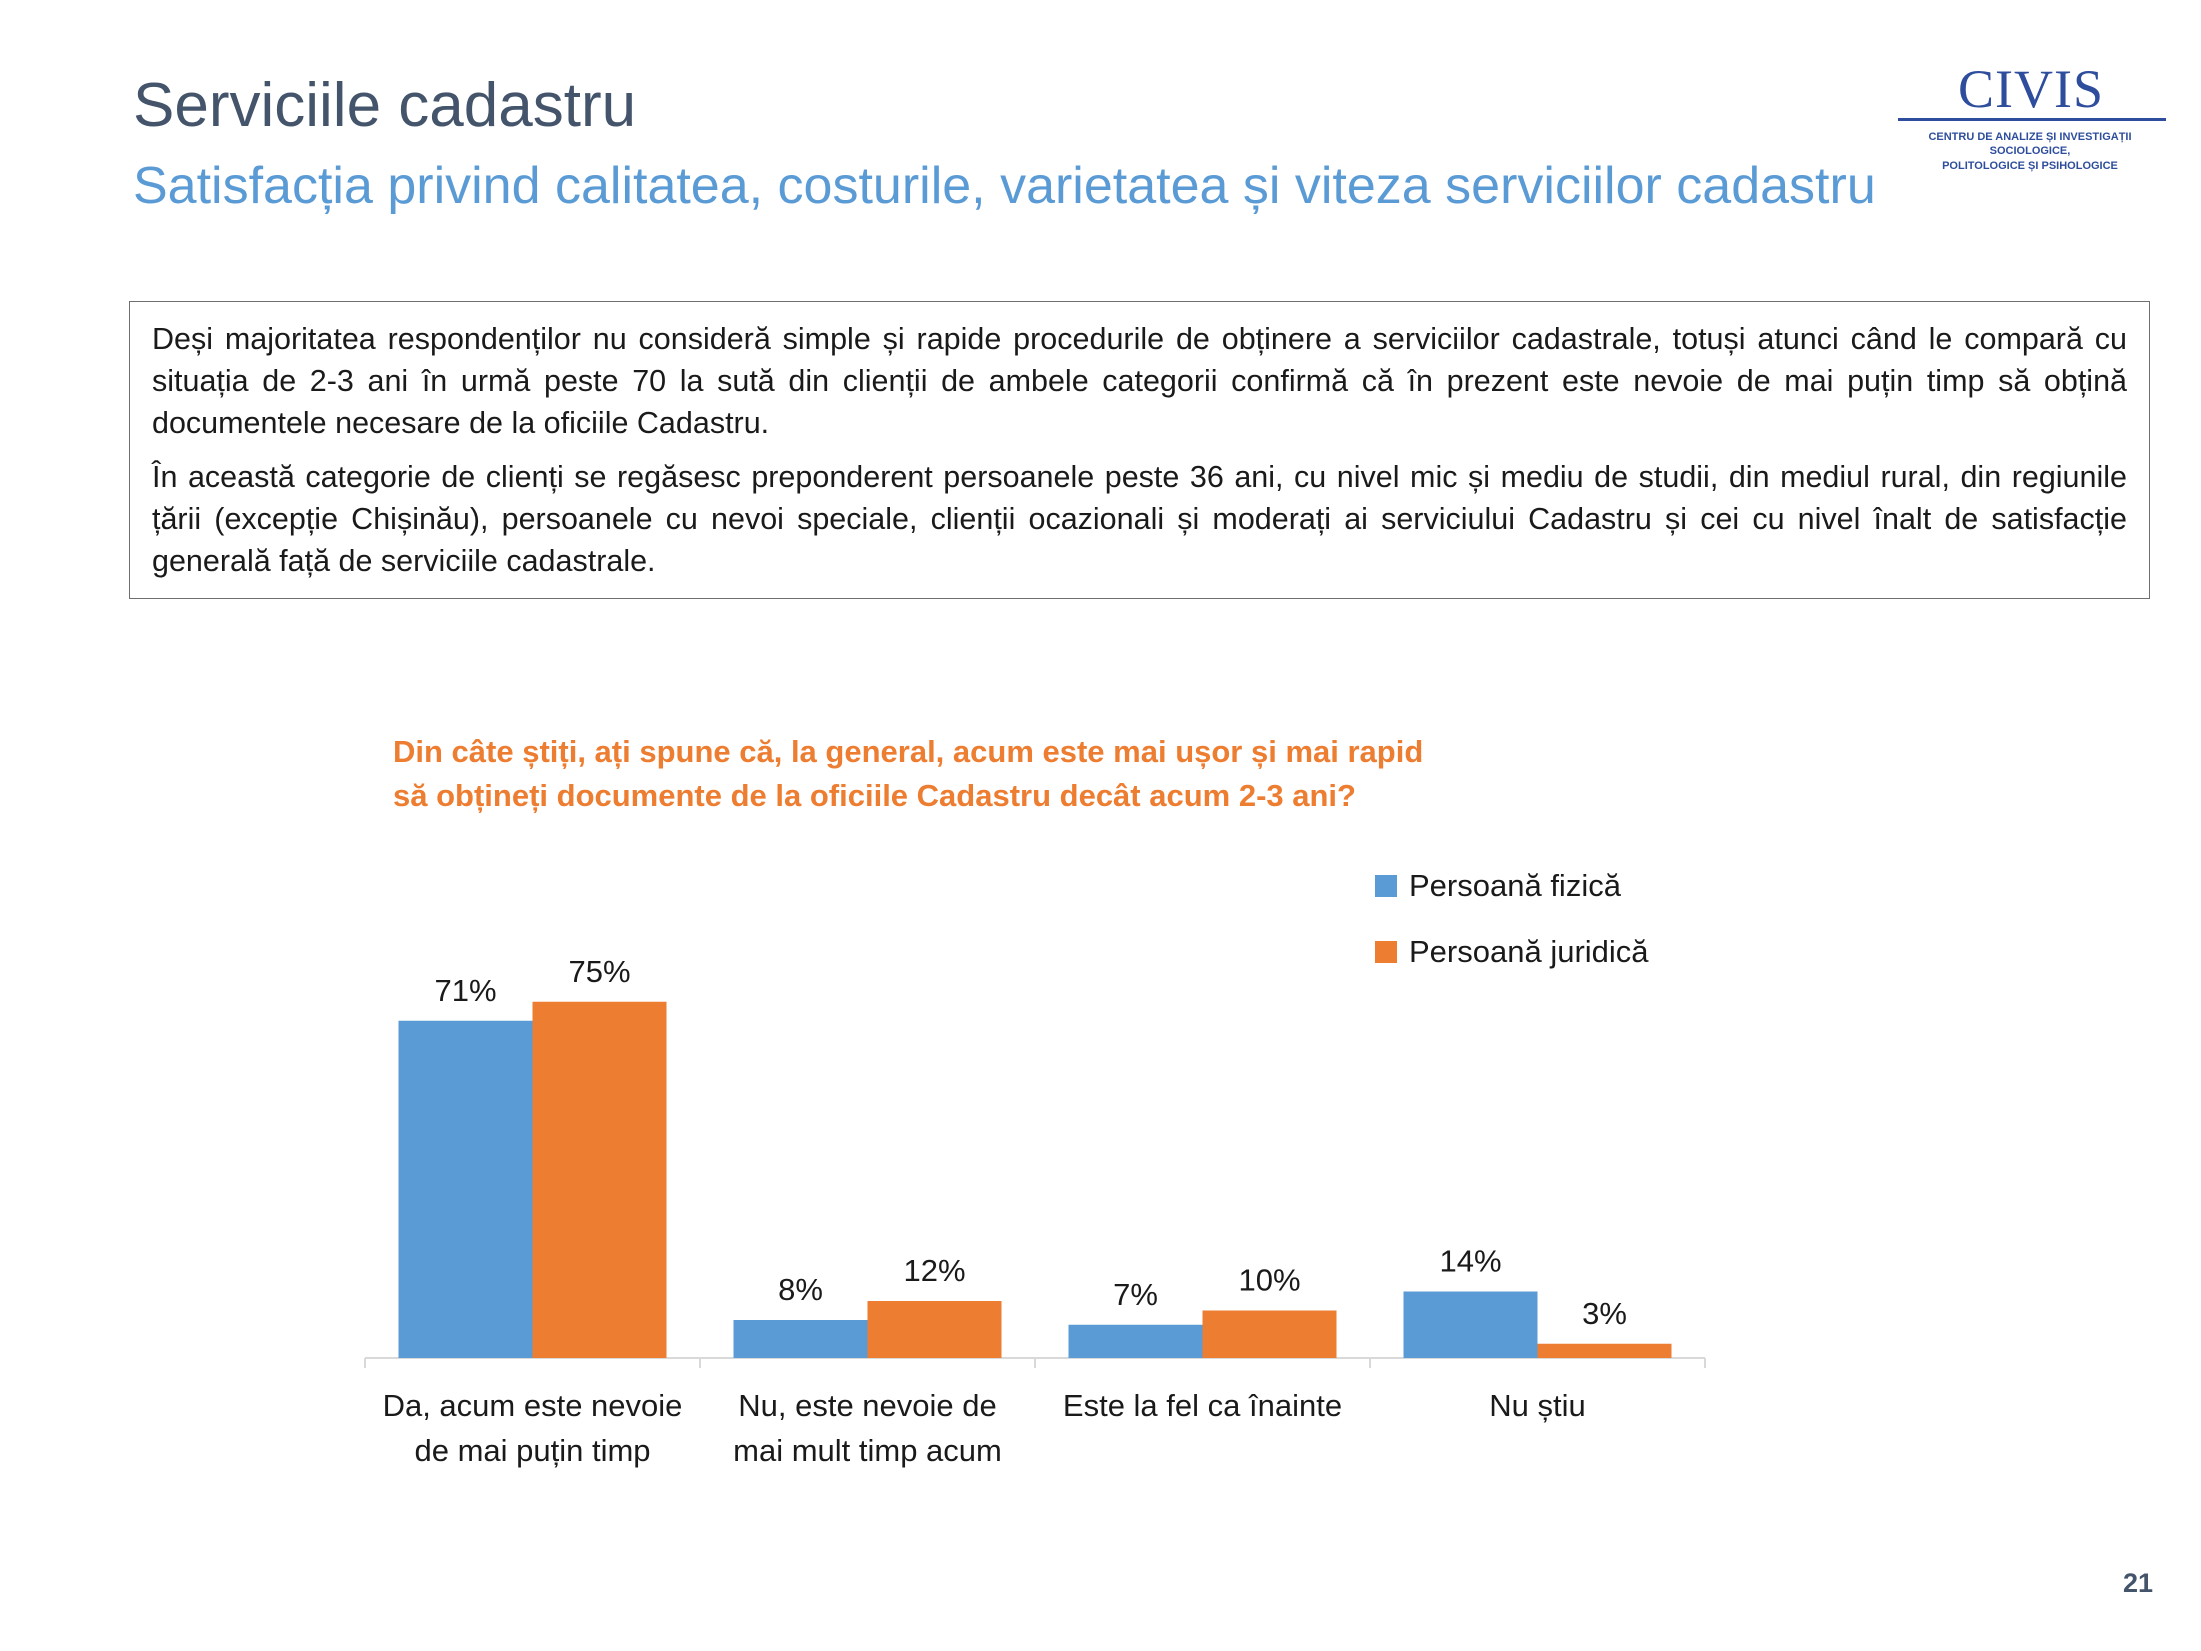 This screenshot has height=1651, width=2201. I want to click on legend-swatch-persoana-fizica, so click(1386, 886).